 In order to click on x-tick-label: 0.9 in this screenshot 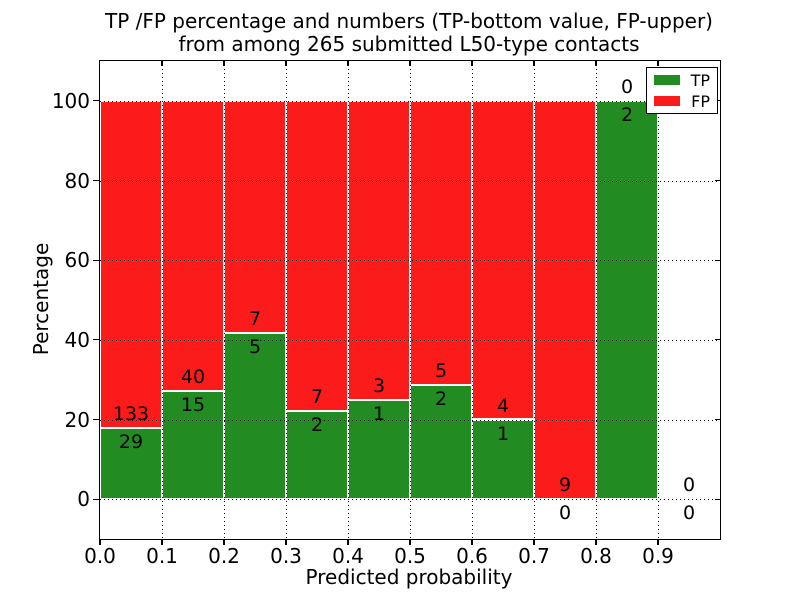, I will do `click(658, 556)`.